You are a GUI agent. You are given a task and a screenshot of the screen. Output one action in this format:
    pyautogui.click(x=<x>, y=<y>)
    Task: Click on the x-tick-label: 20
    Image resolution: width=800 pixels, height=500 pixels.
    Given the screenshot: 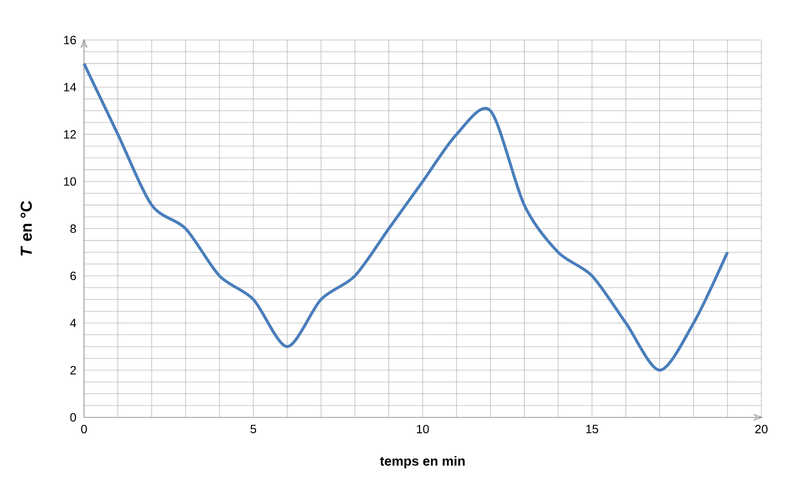 What is the action you would take?
    pyautogui.click(x=761, y=429)
    